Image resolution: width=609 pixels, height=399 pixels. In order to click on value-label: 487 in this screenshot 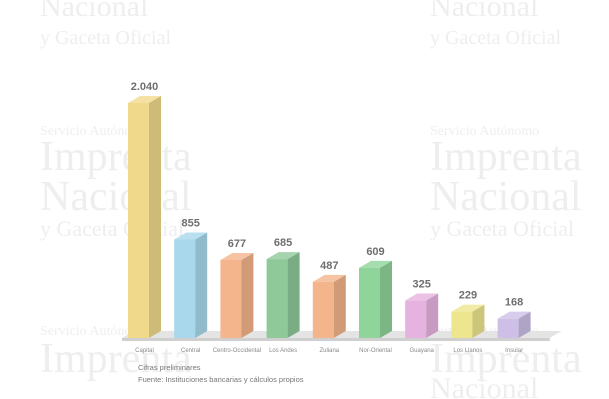, I will do `click(329, 266)`.